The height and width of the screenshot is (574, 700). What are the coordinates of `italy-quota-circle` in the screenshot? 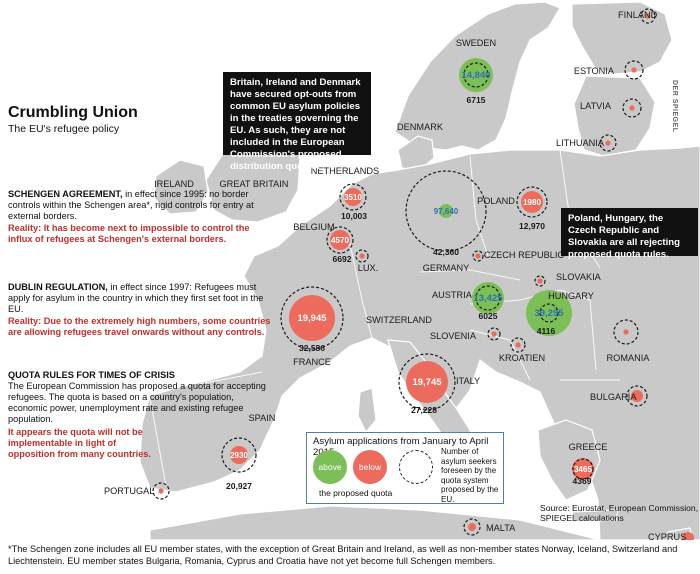 It's located at (427, 382).